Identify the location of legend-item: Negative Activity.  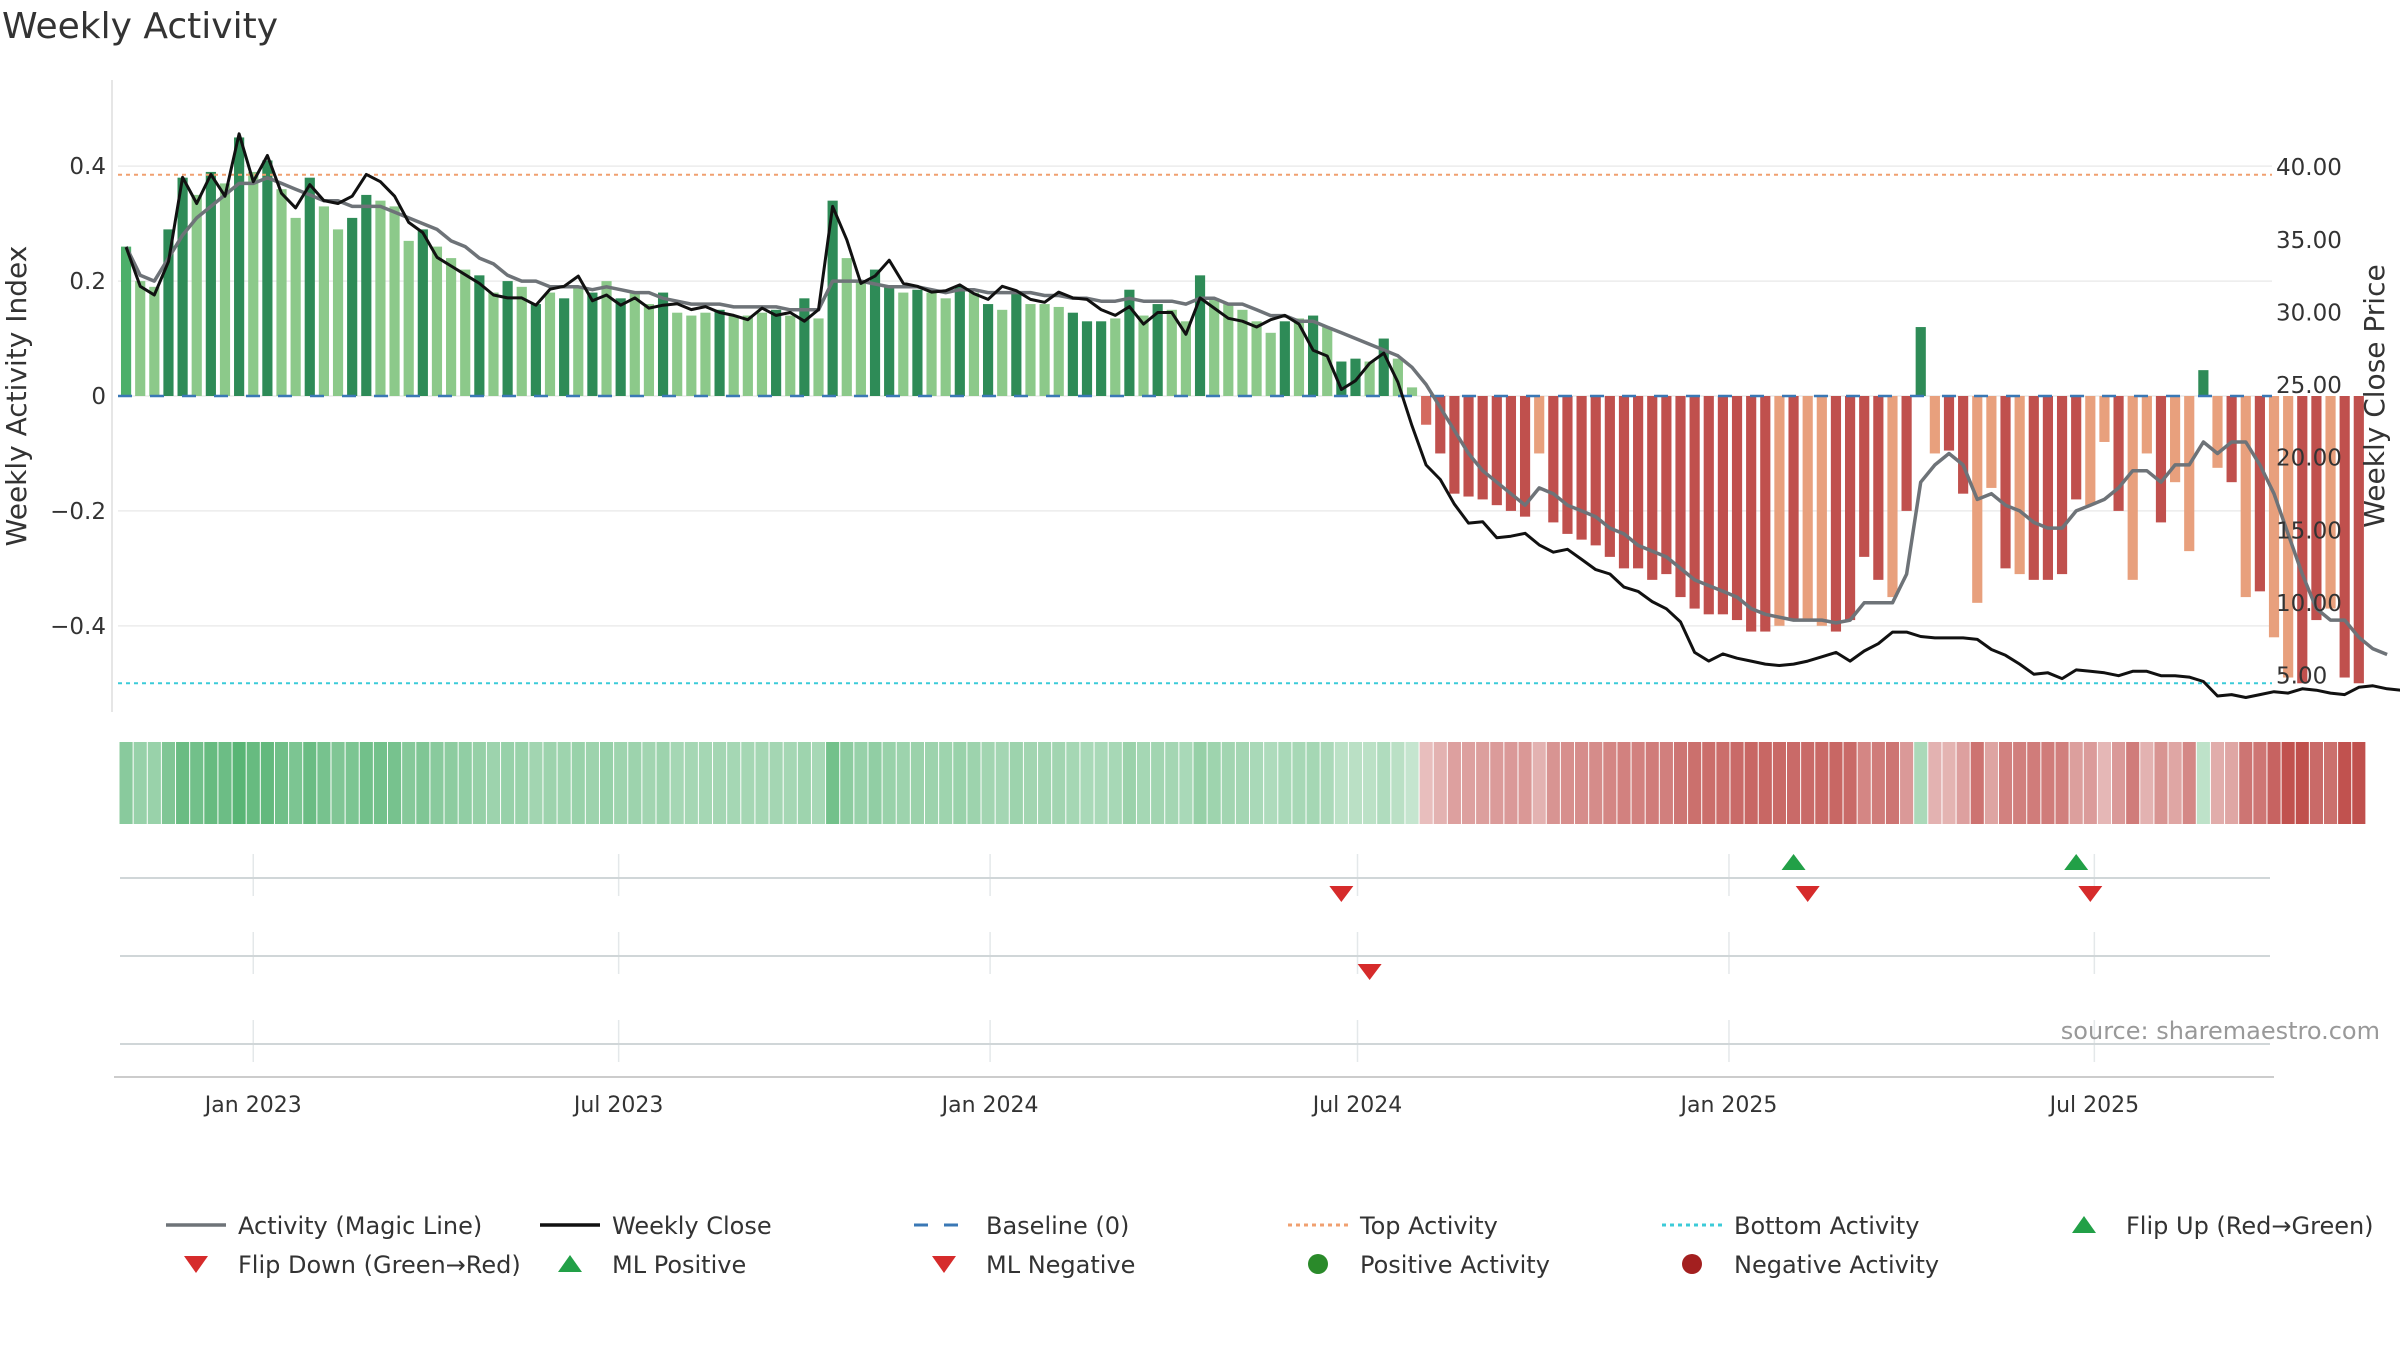
(1810, 1265).